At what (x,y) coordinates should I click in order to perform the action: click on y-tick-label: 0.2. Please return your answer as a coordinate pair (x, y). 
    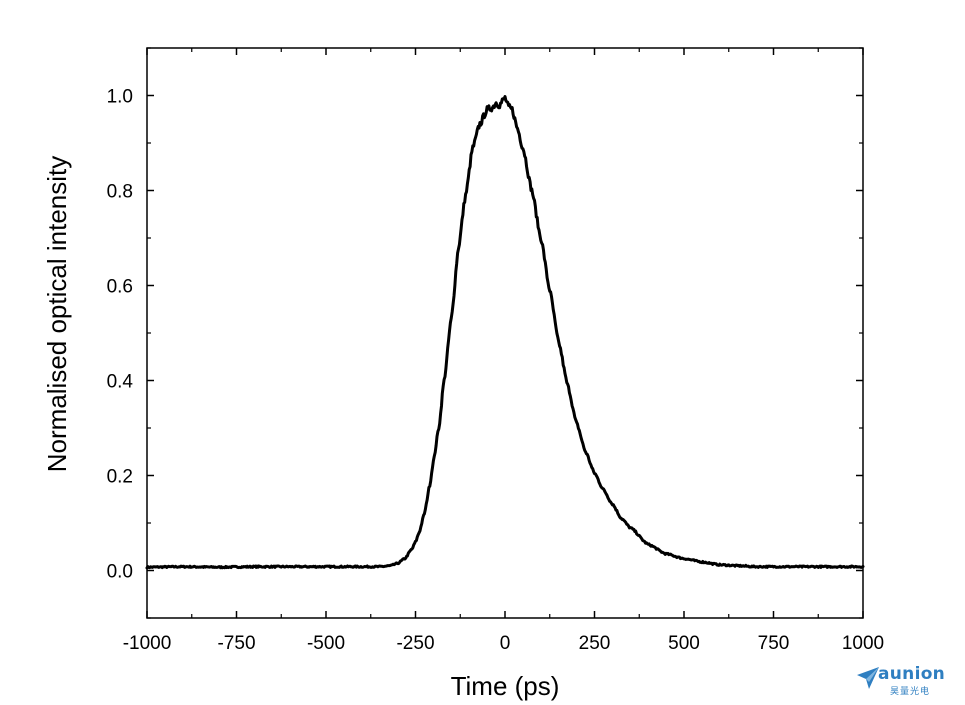
    Looking at the image, I should click on (120, 477).